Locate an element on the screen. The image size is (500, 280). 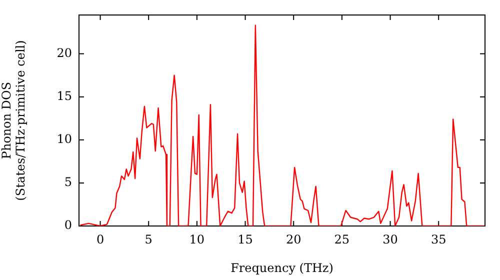
x-tick-label: 20 is located at coordinates (294, 239).